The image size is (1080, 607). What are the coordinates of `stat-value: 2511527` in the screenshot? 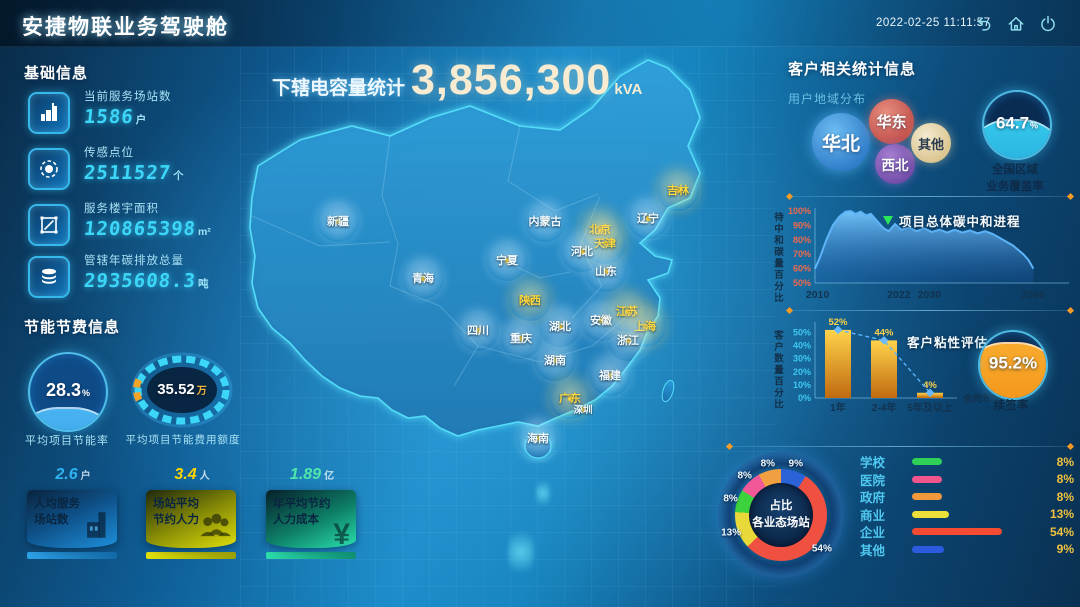 It's located at (127, 173).